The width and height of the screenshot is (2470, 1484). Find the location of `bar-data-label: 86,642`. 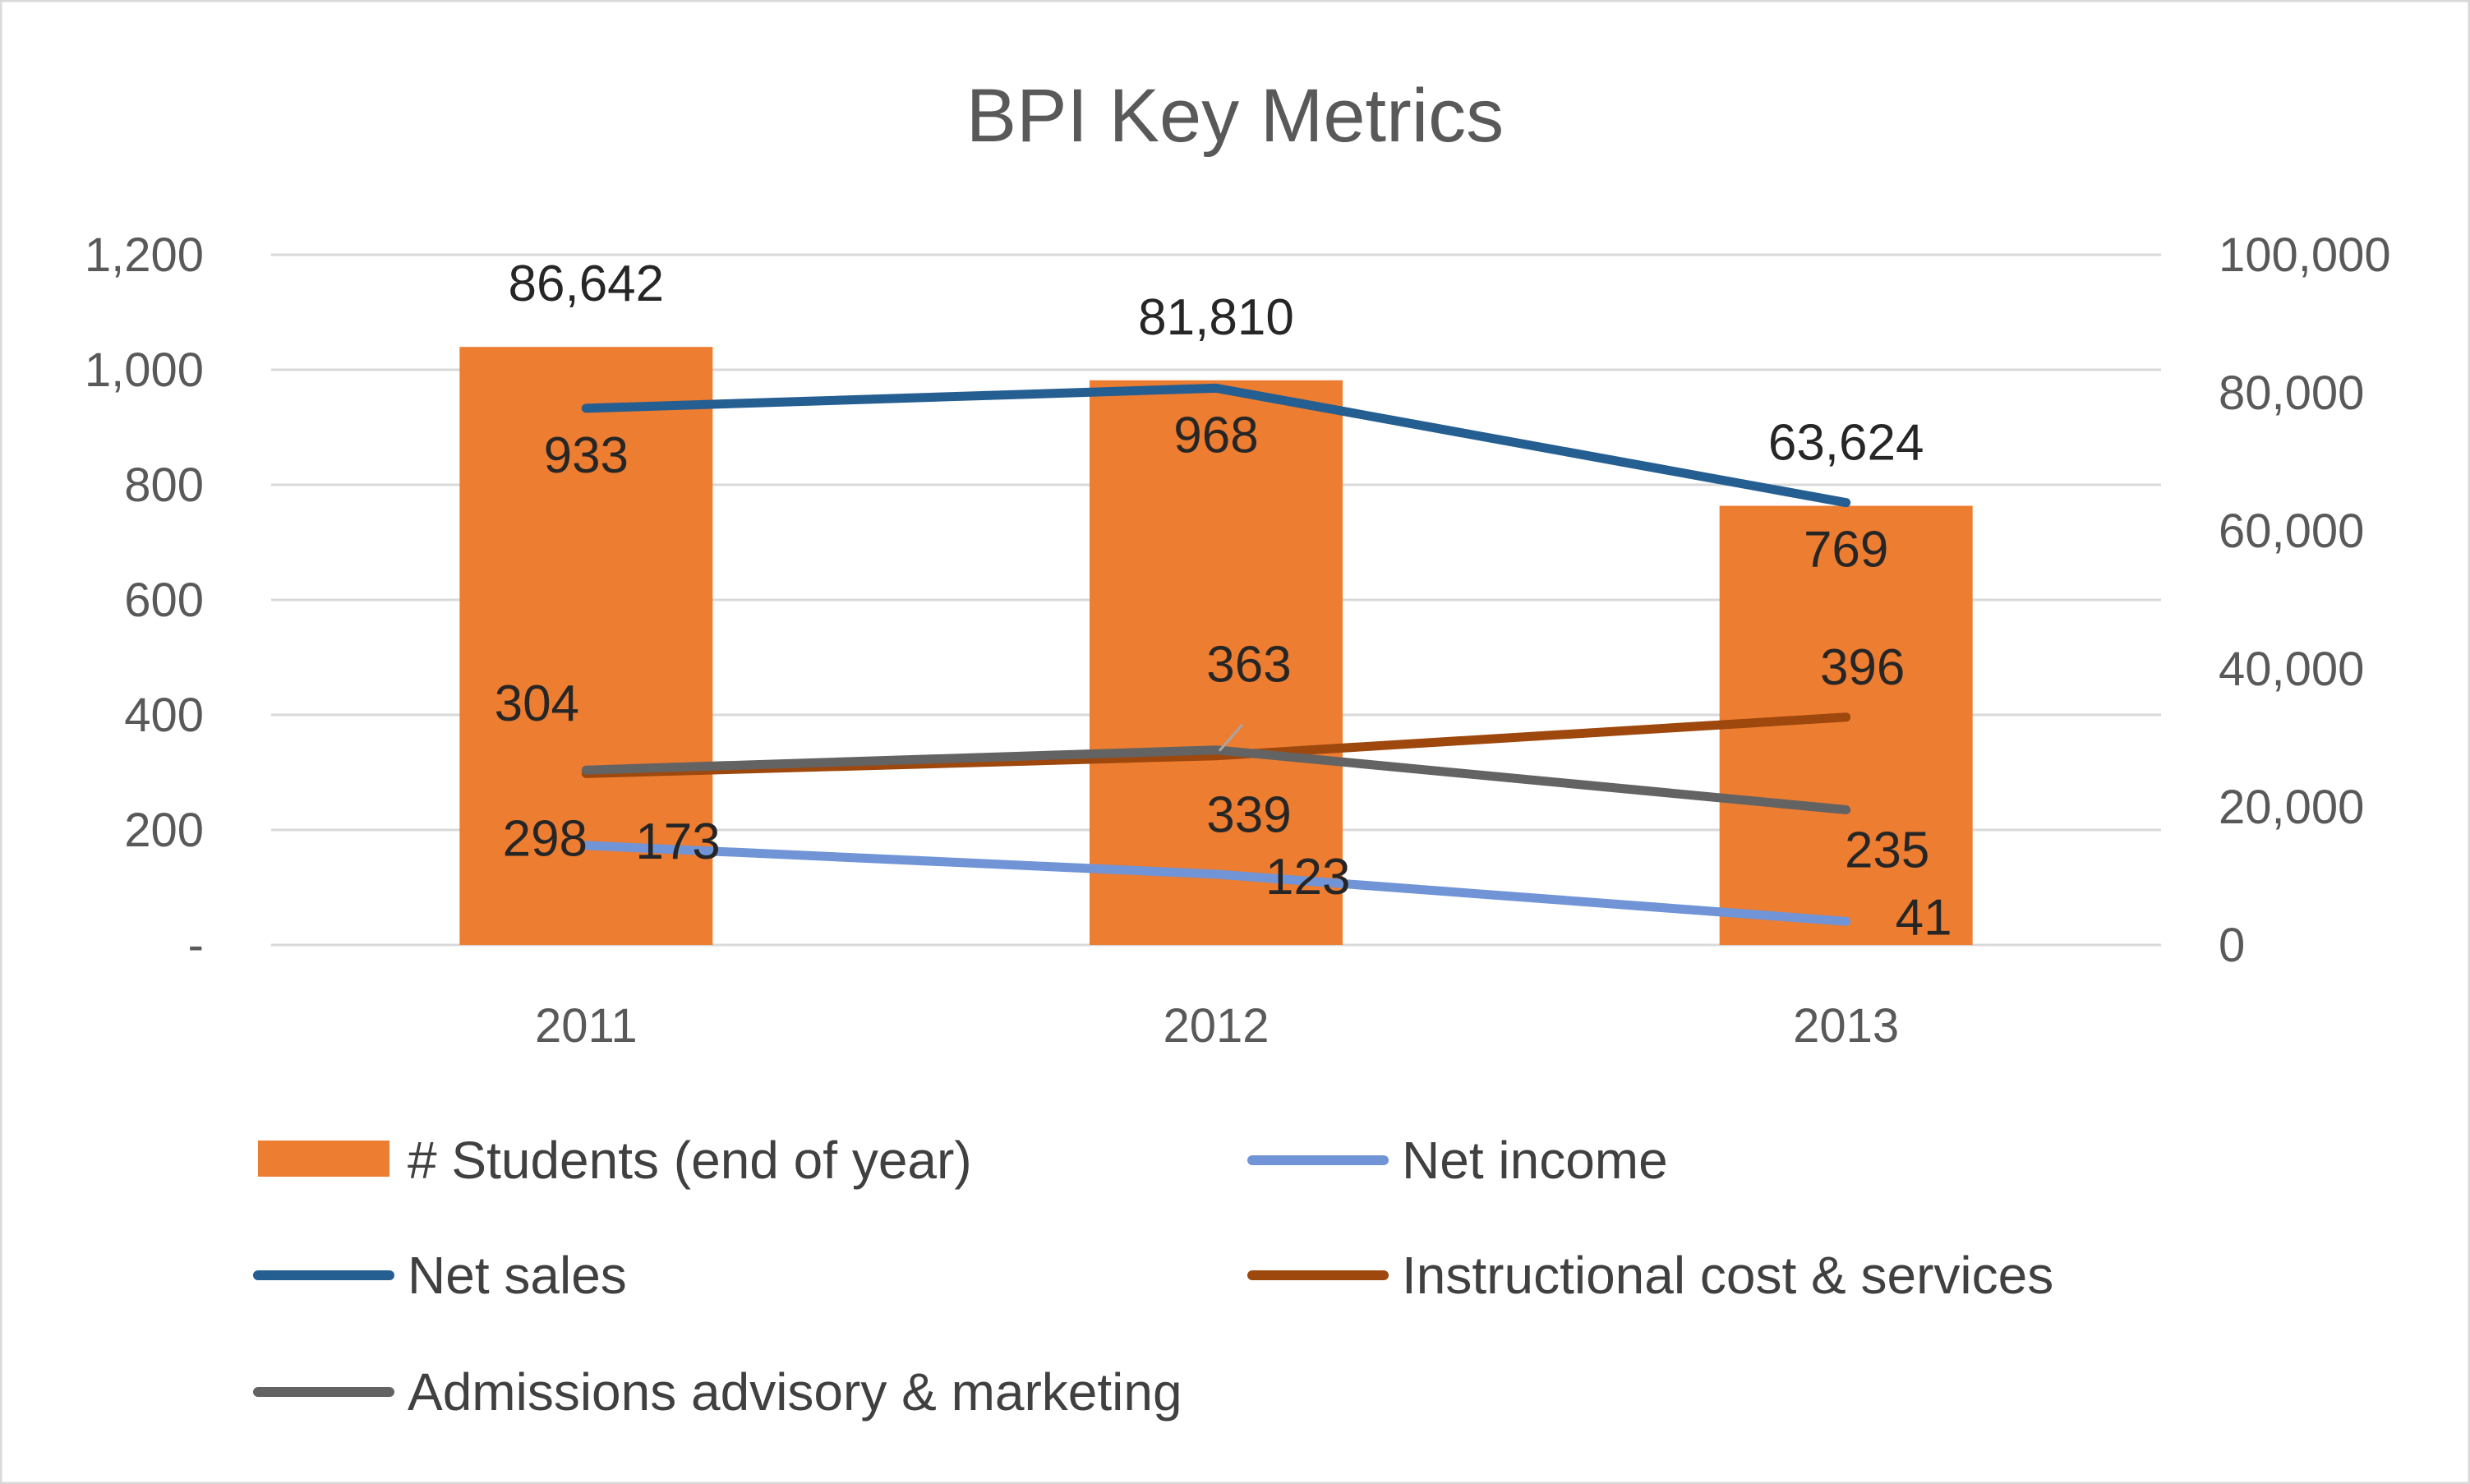

bar-data-label: 86,642 is located at coordinates (587, 284).